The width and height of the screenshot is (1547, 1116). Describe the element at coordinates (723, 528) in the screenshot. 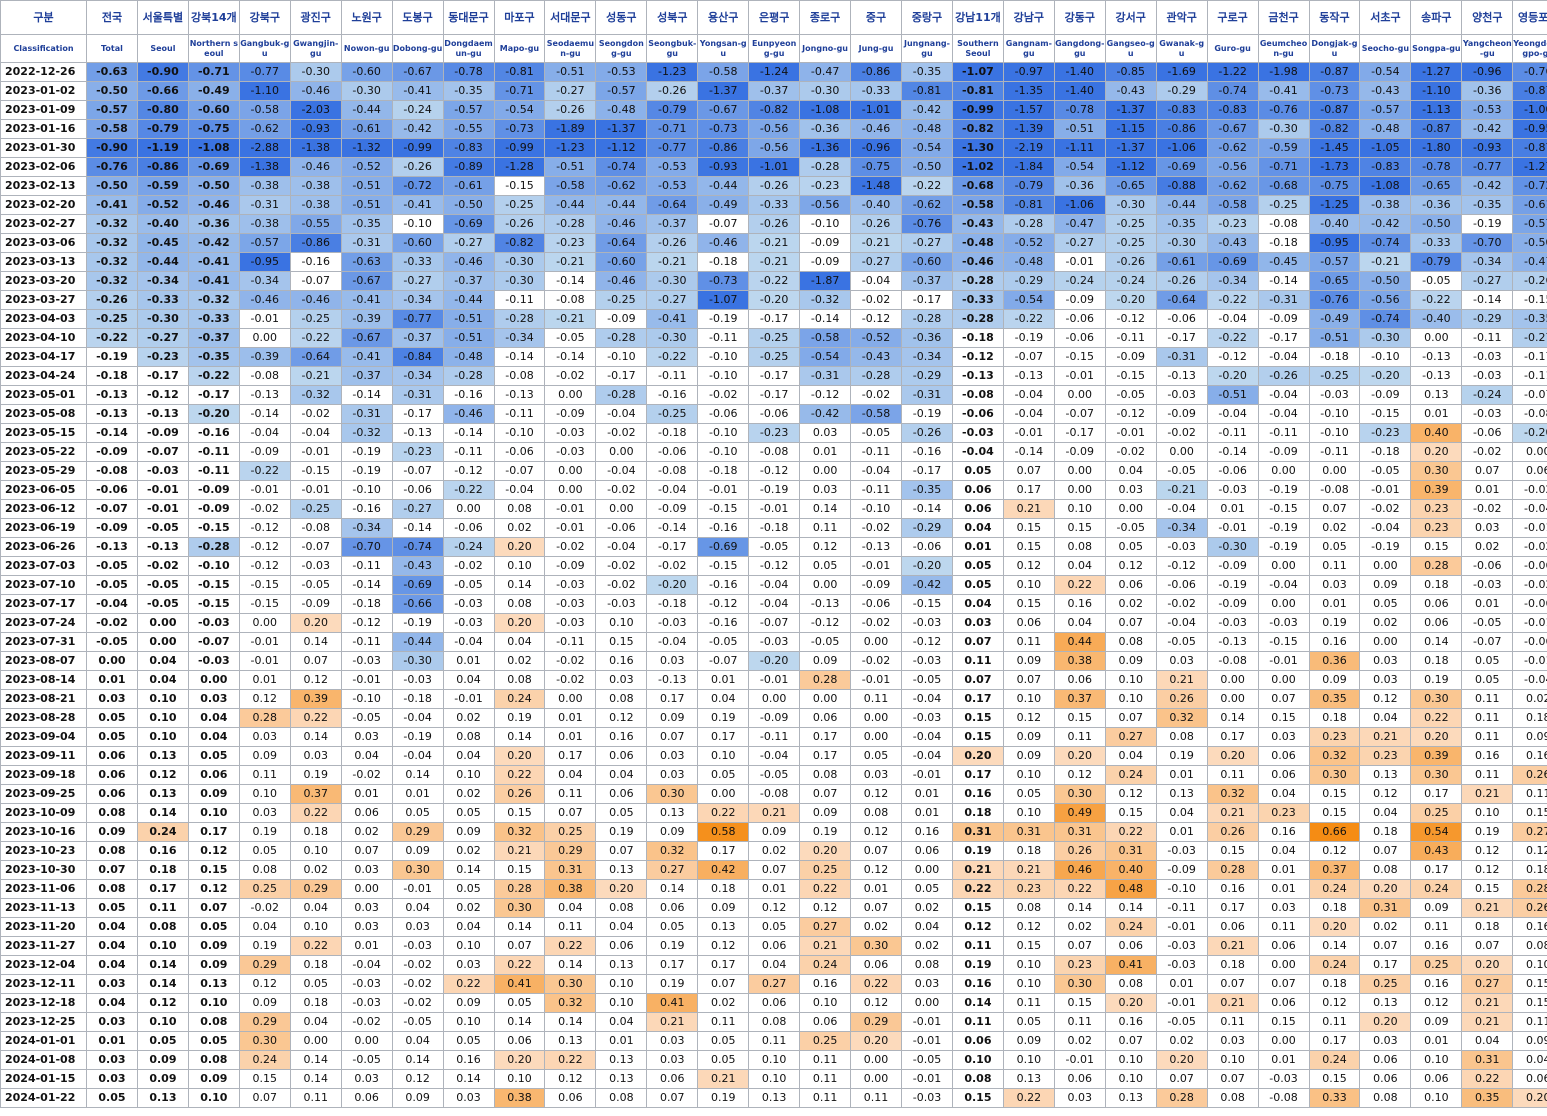

I see `data-cell: -0.16` at that location.